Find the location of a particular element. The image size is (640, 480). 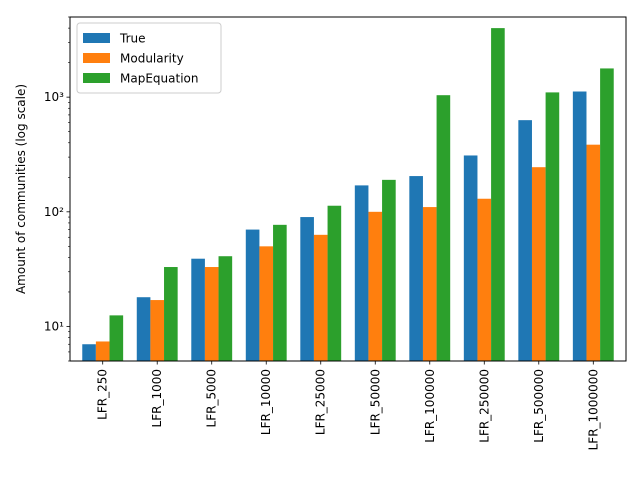

legend-box is located at coordinates (149, 58).